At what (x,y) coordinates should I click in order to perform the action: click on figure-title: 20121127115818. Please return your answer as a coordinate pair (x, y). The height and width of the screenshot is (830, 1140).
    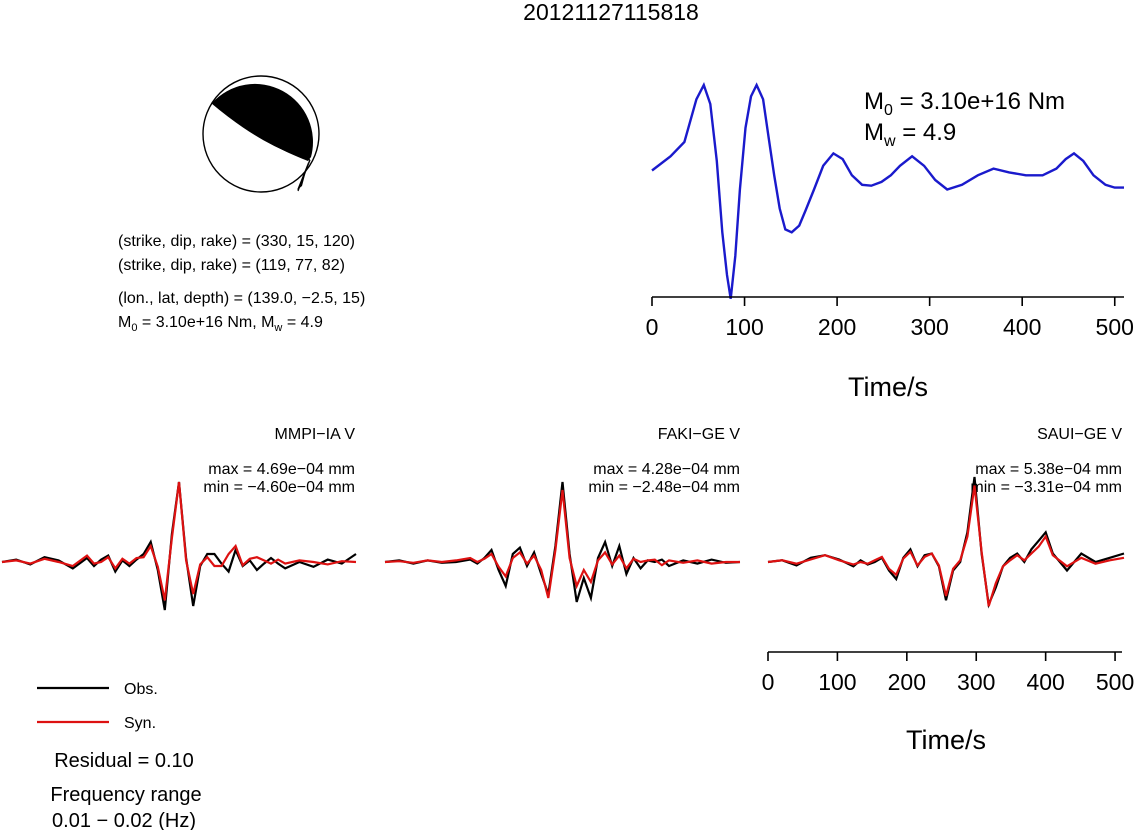
    Looking at the image, I should click on (611, 12).